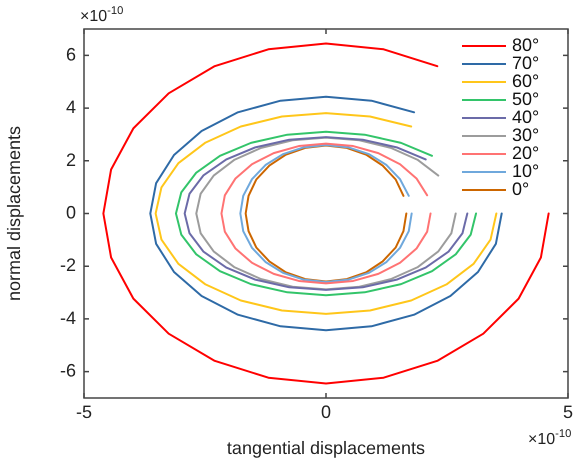  What do you see at coordinates (526, 116) in the screenshot?
I see `legend-label: 40°` at bounding box center [526, 116].